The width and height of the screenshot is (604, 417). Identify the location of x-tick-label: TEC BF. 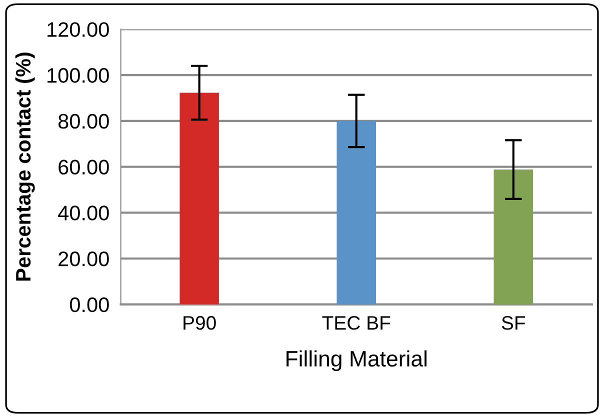
(356, 323).